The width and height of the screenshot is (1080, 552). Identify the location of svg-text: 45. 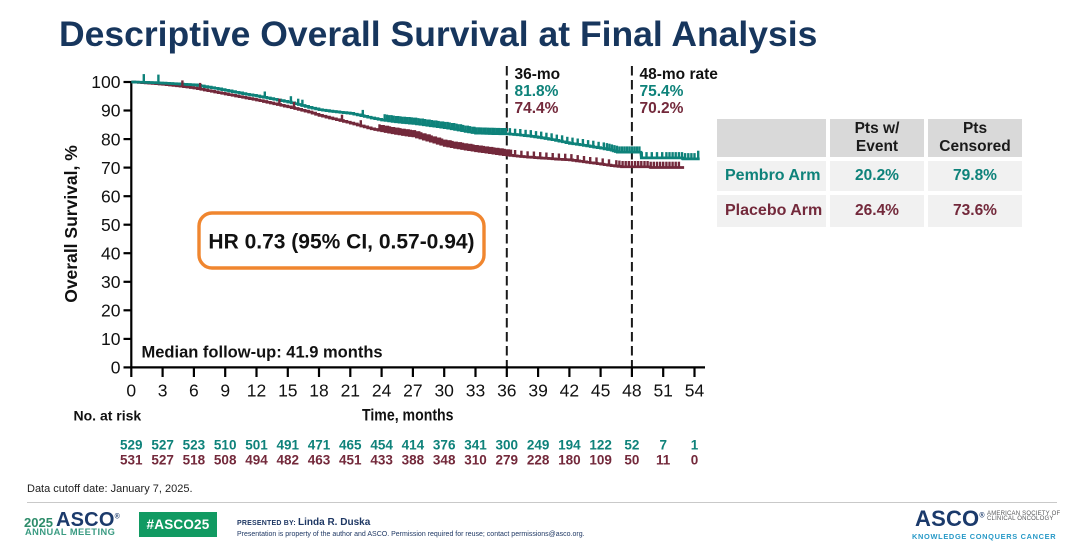
(600, 391).